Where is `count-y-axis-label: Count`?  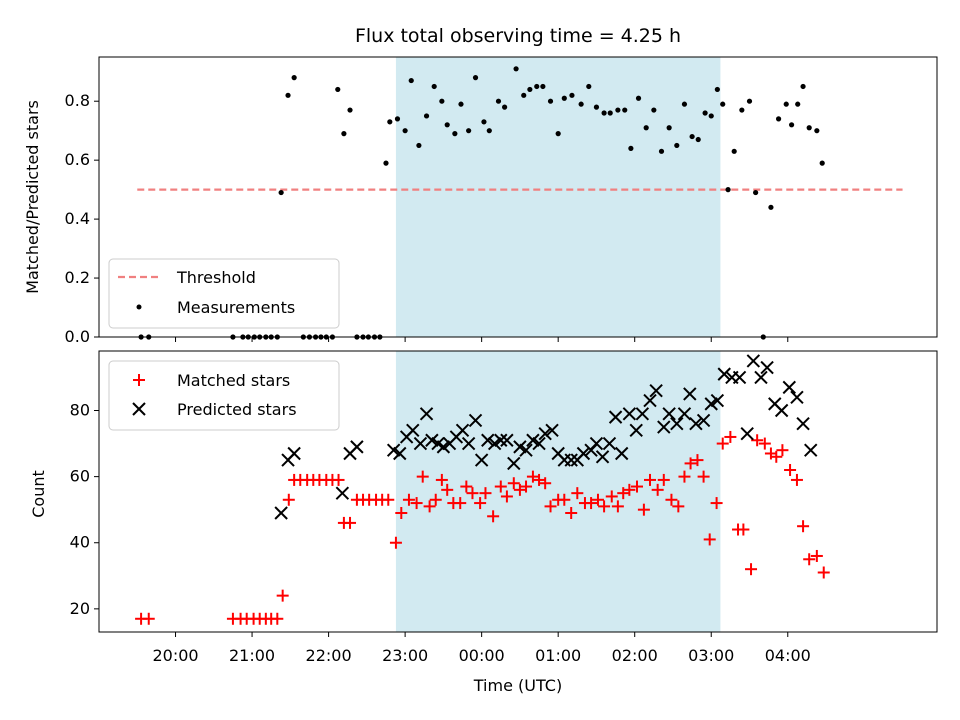 count-y-axis-label: Count is located at coordinates (38, 494).